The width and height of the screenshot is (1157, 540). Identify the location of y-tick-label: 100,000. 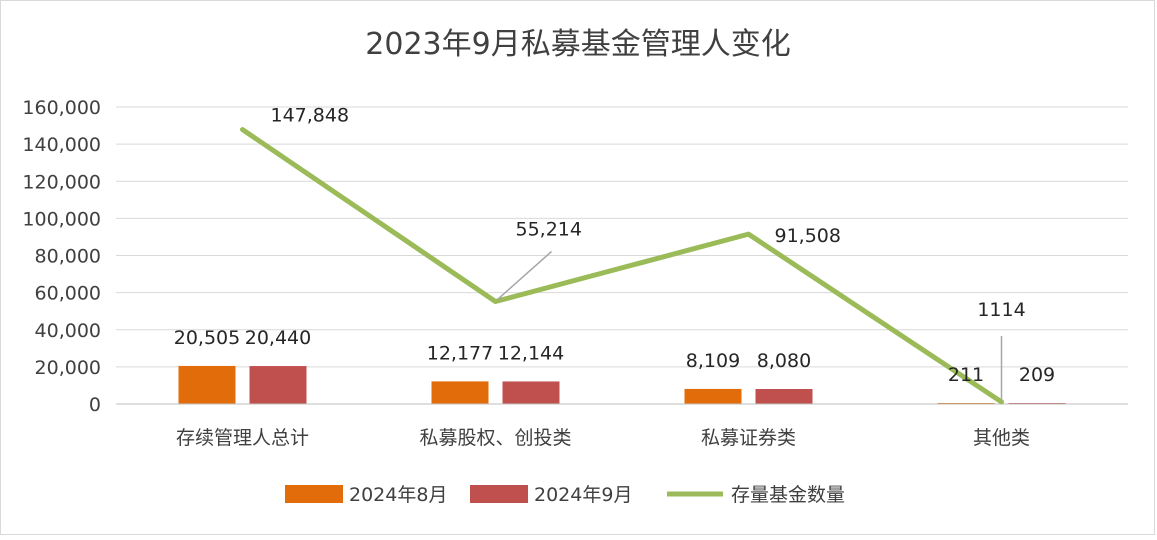
(61, 219).